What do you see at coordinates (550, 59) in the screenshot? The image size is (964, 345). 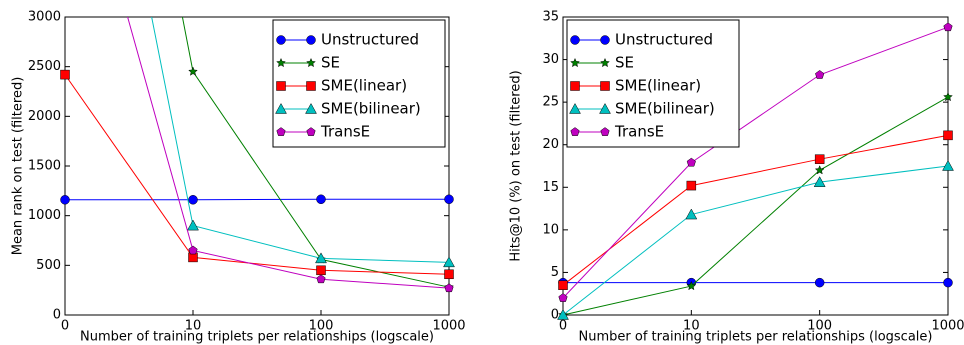 I see `y-tick-label: 30` at bounding box center [550, 59].